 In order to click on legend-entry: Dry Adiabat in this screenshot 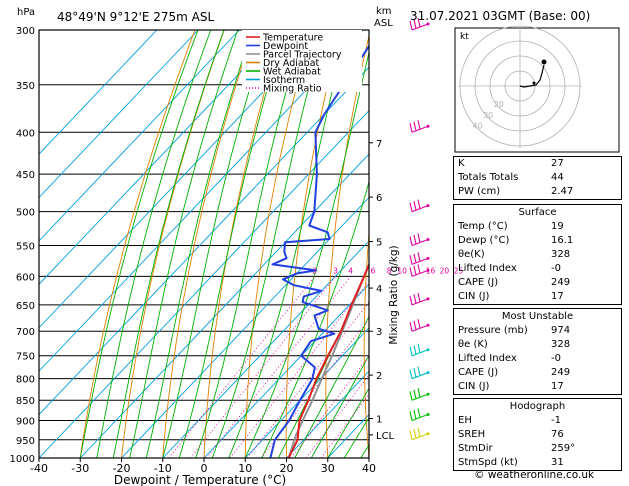, I will do `click(291, 63)`.